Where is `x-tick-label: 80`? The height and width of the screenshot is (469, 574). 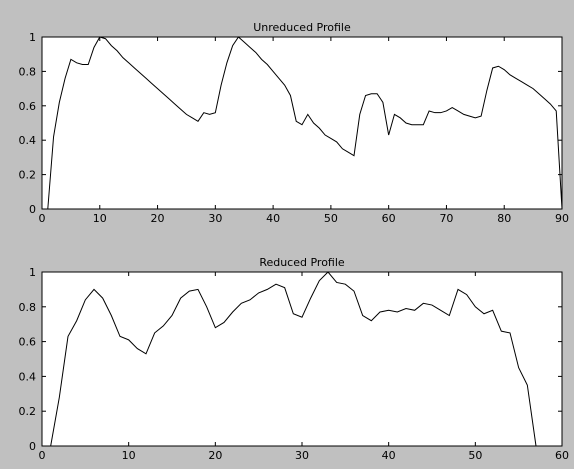
x-tick-label: 80 is located at coordinates (504, 218).